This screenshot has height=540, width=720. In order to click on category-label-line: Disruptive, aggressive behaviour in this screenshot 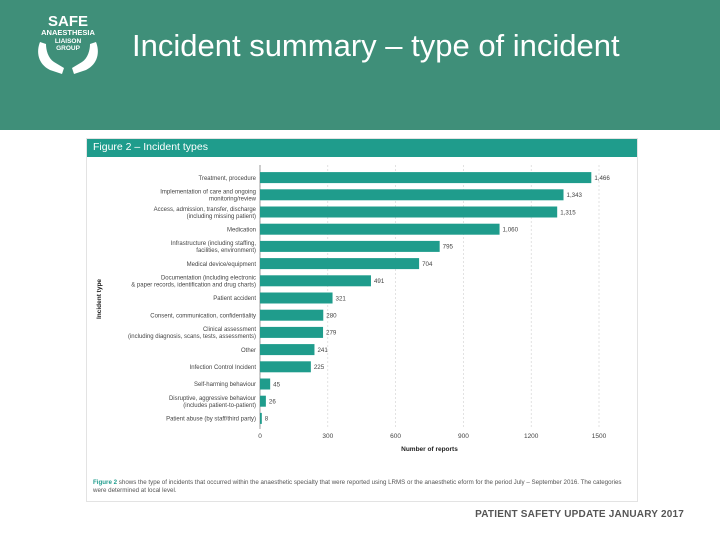, I will do `click(212, 399)`.